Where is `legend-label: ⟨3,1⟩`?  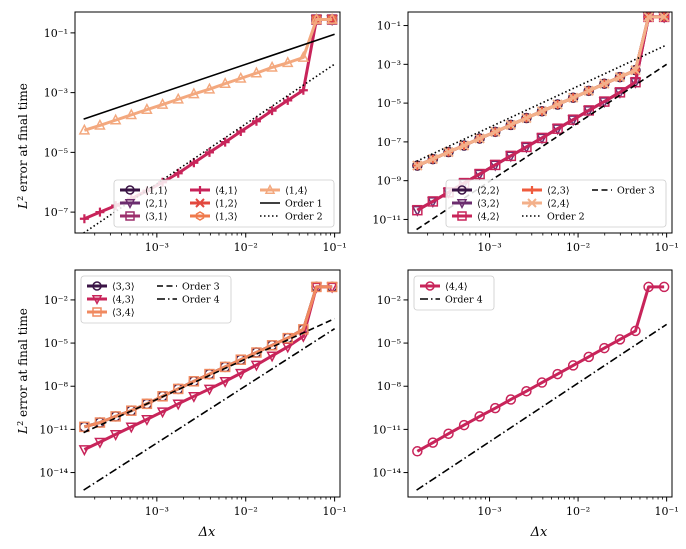 legend-label: ⟨3,1⟩ is located at coordinates (156, 217).